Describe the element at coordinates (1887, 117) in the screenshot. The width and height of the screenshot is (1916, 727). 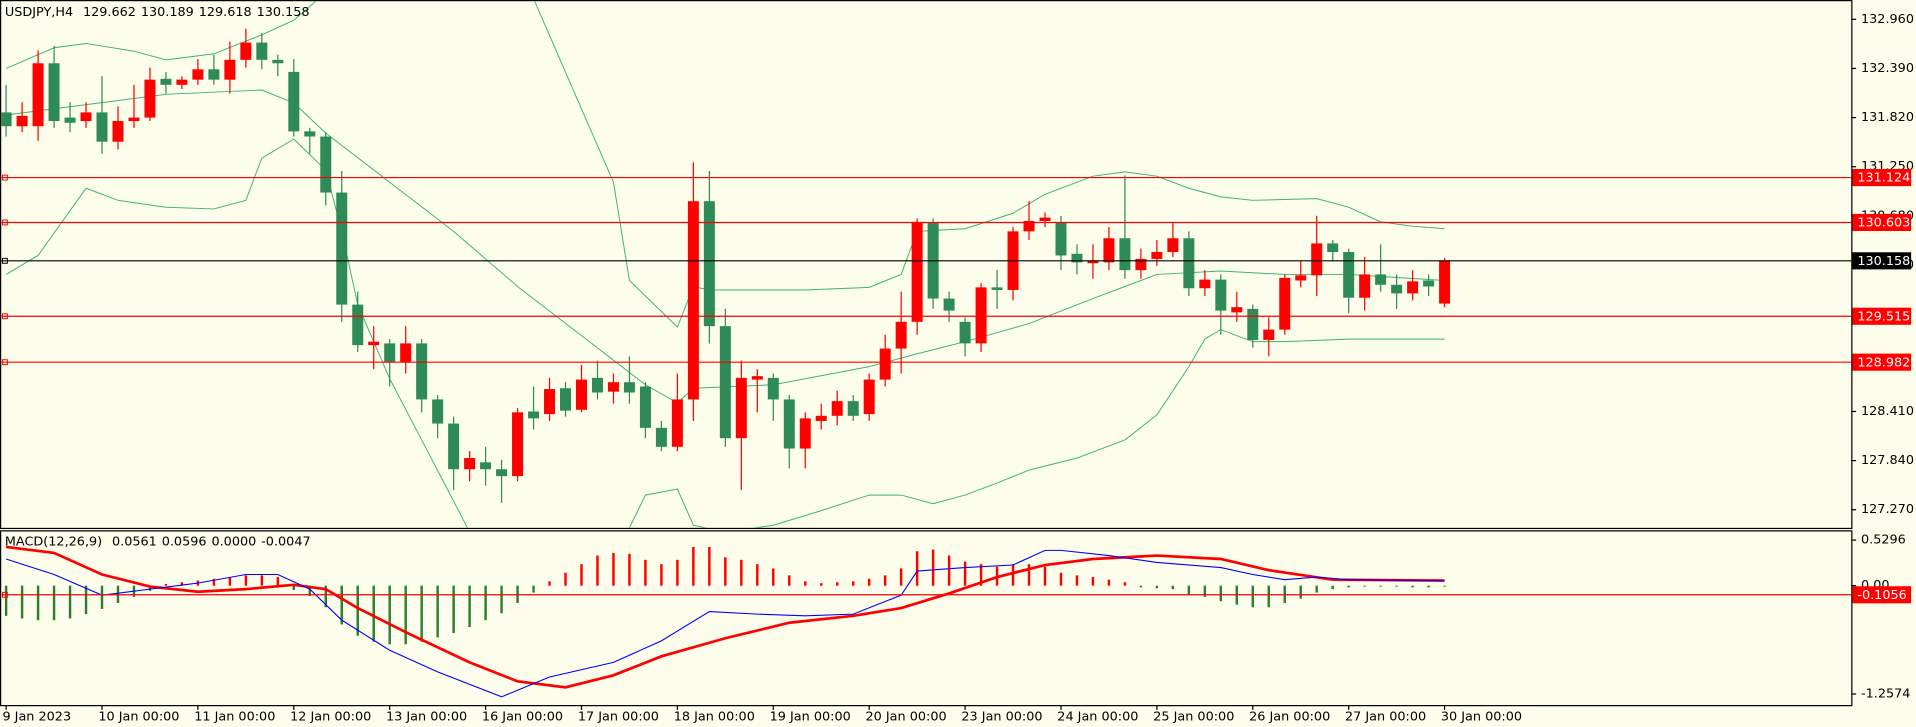
I see `y-tick-label: 131.820` at that location.